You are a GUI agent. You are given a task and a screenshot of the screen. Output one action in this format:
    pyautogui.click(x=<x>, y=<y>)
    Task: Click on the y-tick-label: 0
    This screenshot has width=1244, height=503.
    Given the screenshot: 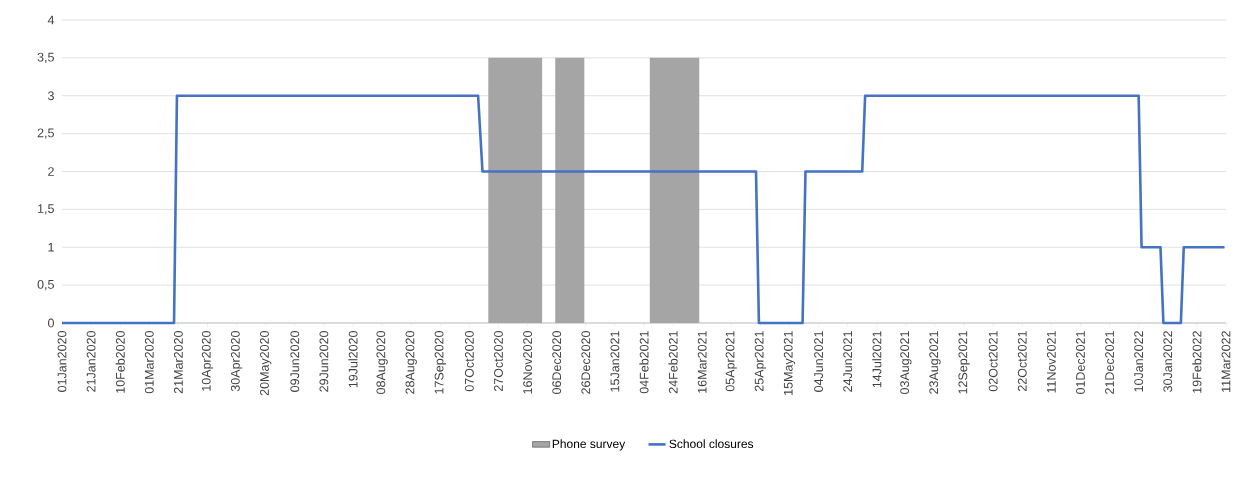 What is the action you would take?
    pyautogui.click(x=51, y=323)
    